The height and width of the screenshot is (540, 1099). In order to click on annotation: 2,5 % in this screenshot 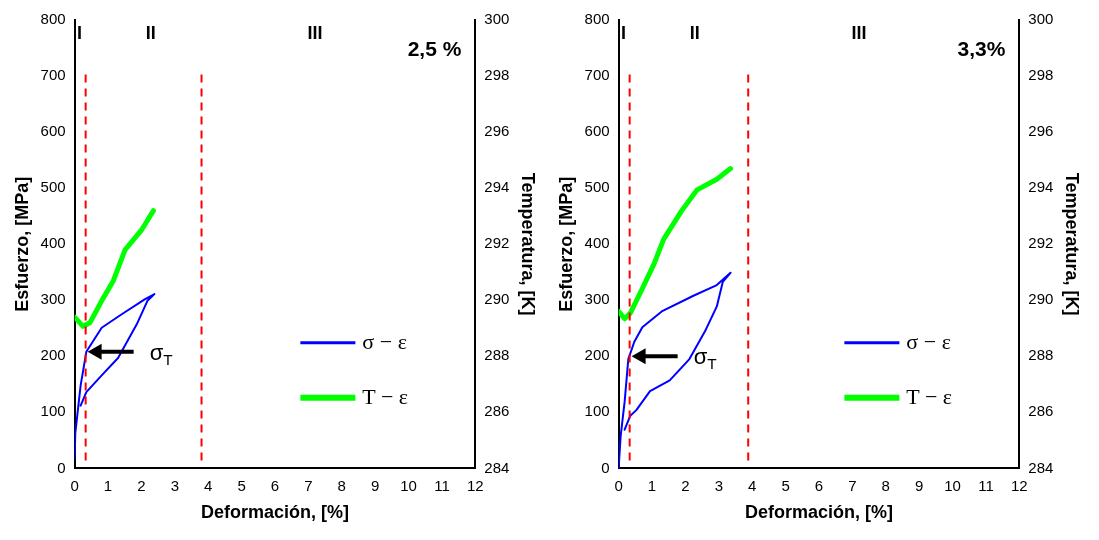, I will do `click(434, 48)`.